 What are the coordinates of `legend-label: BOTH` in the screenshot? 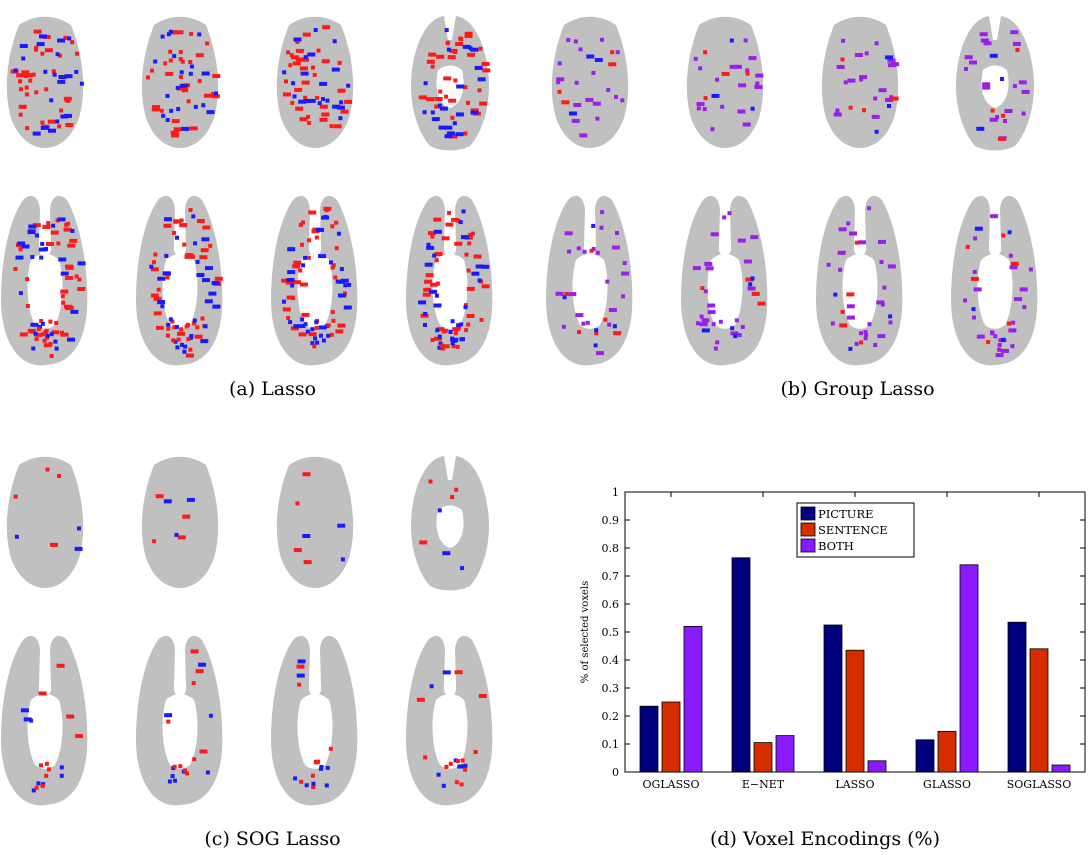 It's located at (836, 546).